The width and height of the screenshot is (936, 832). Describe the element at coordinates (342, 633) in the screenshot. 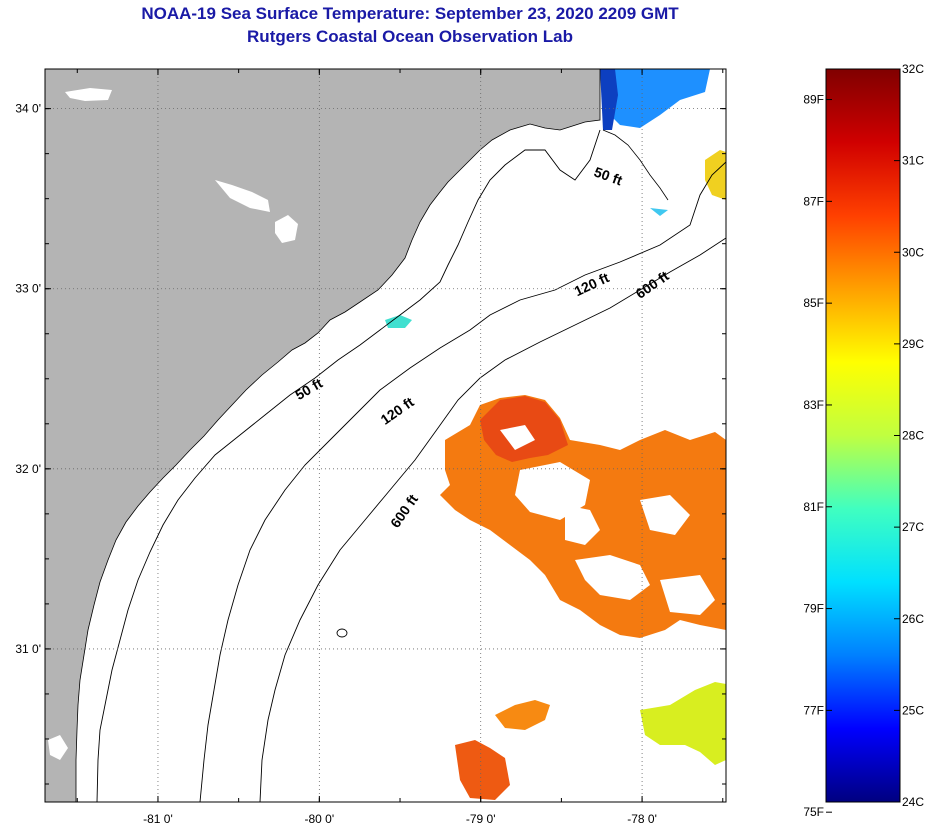

I see `contour-ring` at that location.